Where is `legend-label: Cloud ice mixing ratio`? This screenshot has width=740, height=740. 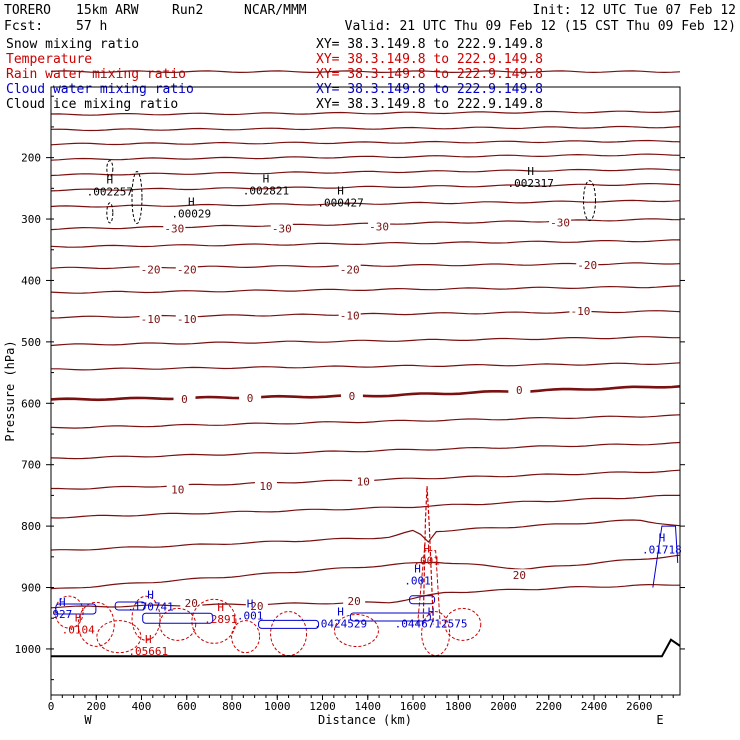 legend-label: Cloud ice mixing ratio is located at coordinates (92, 104).